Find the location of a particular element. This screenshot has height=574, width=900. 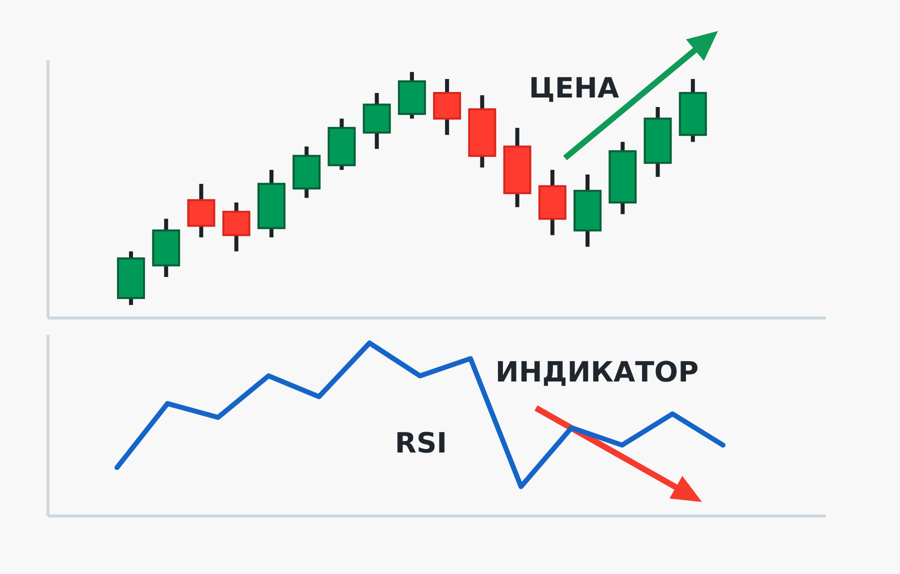

annotation: RSI is located at coordinates (421, 443).